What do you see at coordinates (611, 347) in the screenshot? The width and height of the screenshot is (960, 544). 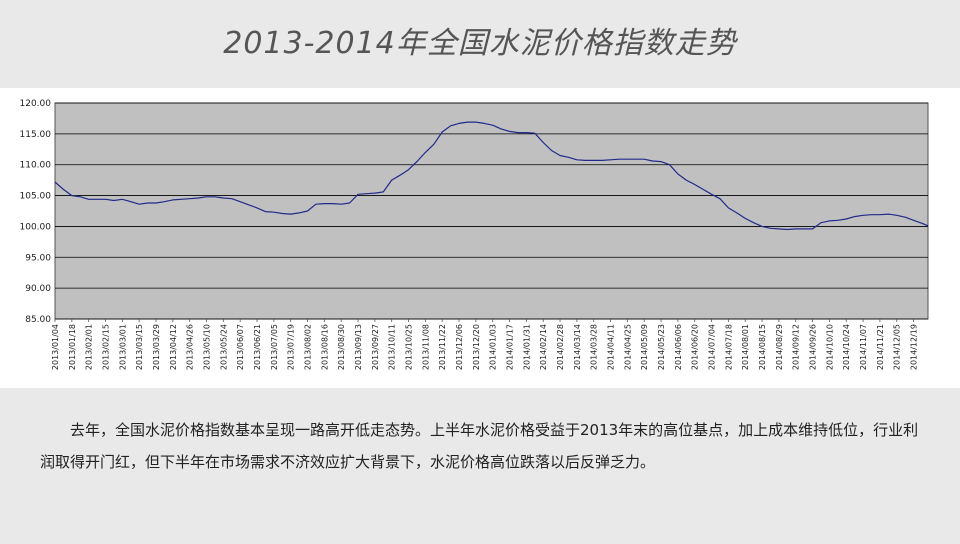 I see `x-tick-label: 2014/04/11` at bounding box center [611, 347].